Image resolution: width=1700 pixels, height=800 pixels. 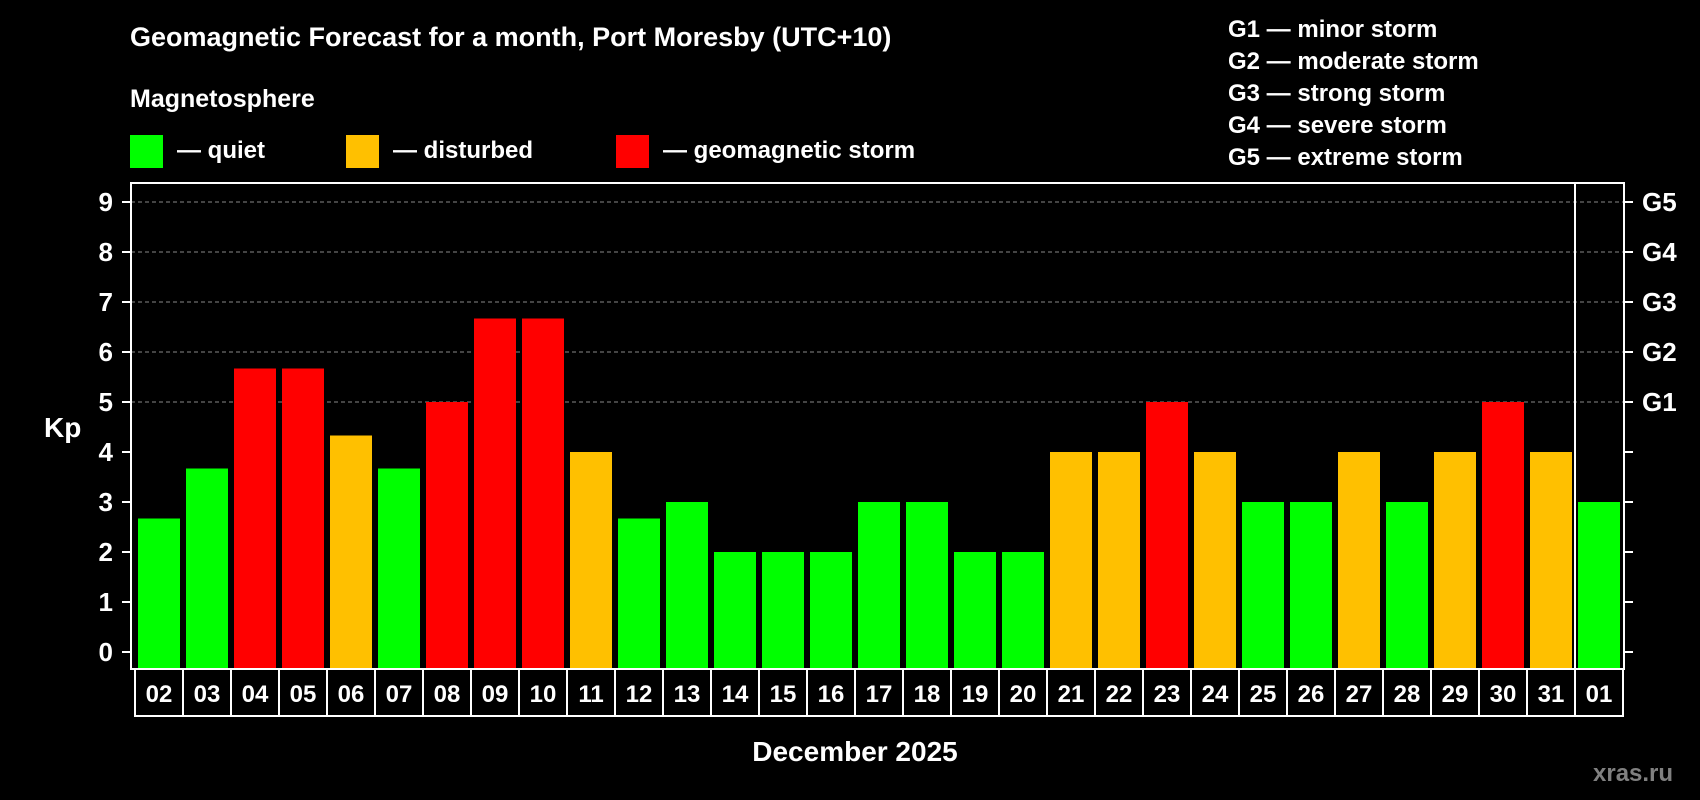 What do you see at coordinates (106, 602) in the screenshot?
I see `y-tick-label: 1` at bounding box center [106, 602].